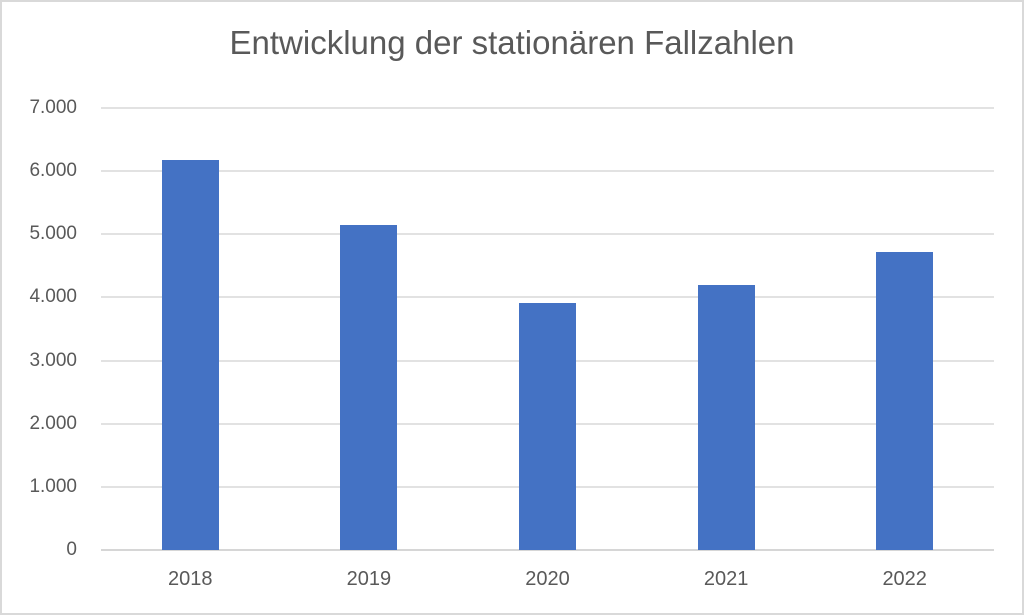 The width and height of the screenshot is (1024, 615). Describe the element at coordinates (53, 234) in the screenshot. I see `y-tick-label: 5.000` at that location.